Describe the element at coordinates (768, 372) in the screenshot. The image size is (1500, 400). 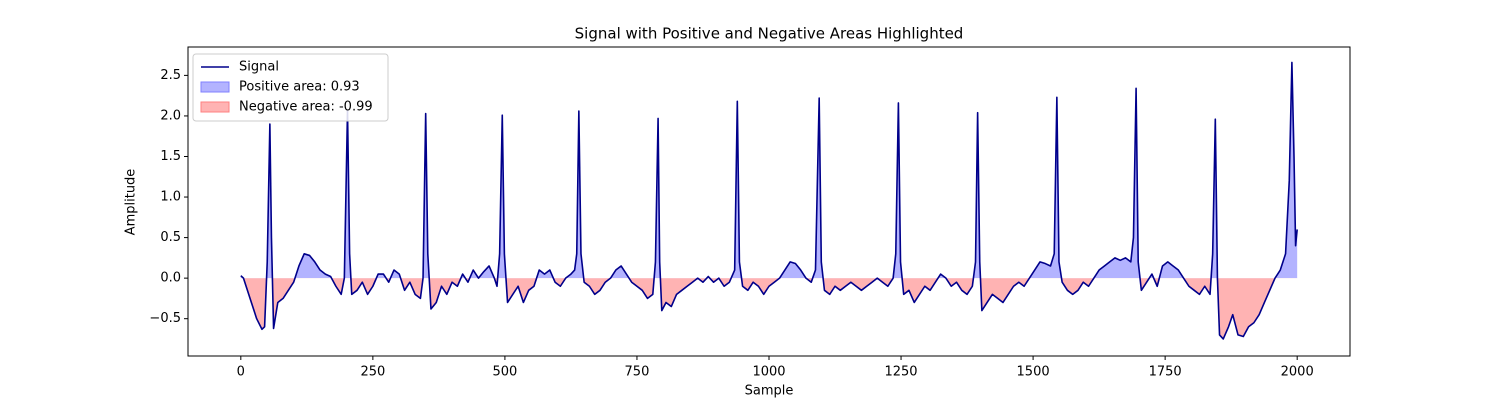
I see `x-tick-label: 1000` at that location.